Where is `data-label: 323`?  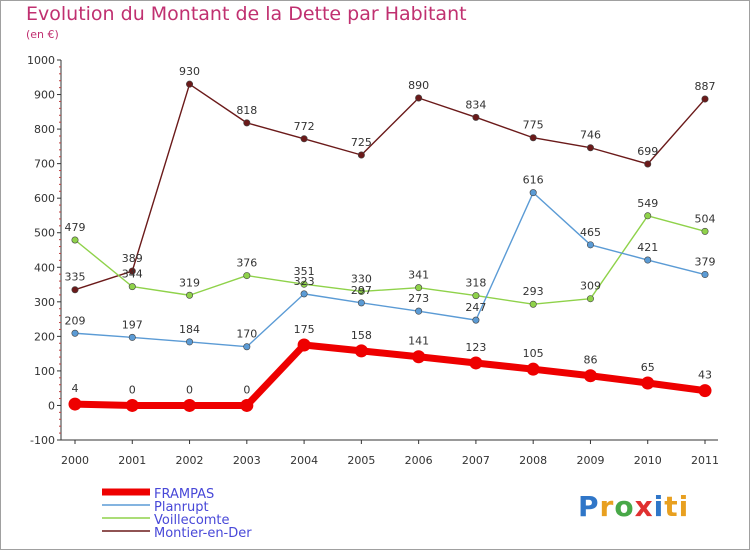 data-label: 323 is located at coordinates (304, 281).